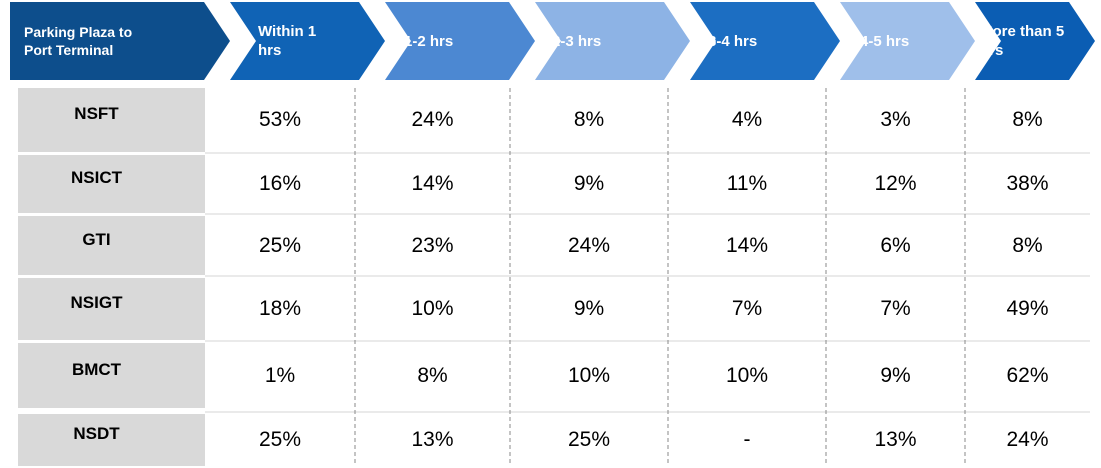 The height and width of the screenshot is (468, 1101). What do you see at coordinates (432, 245) in the screenshot?
I see `cell-value: 23%` at bounding box center [432, 245].